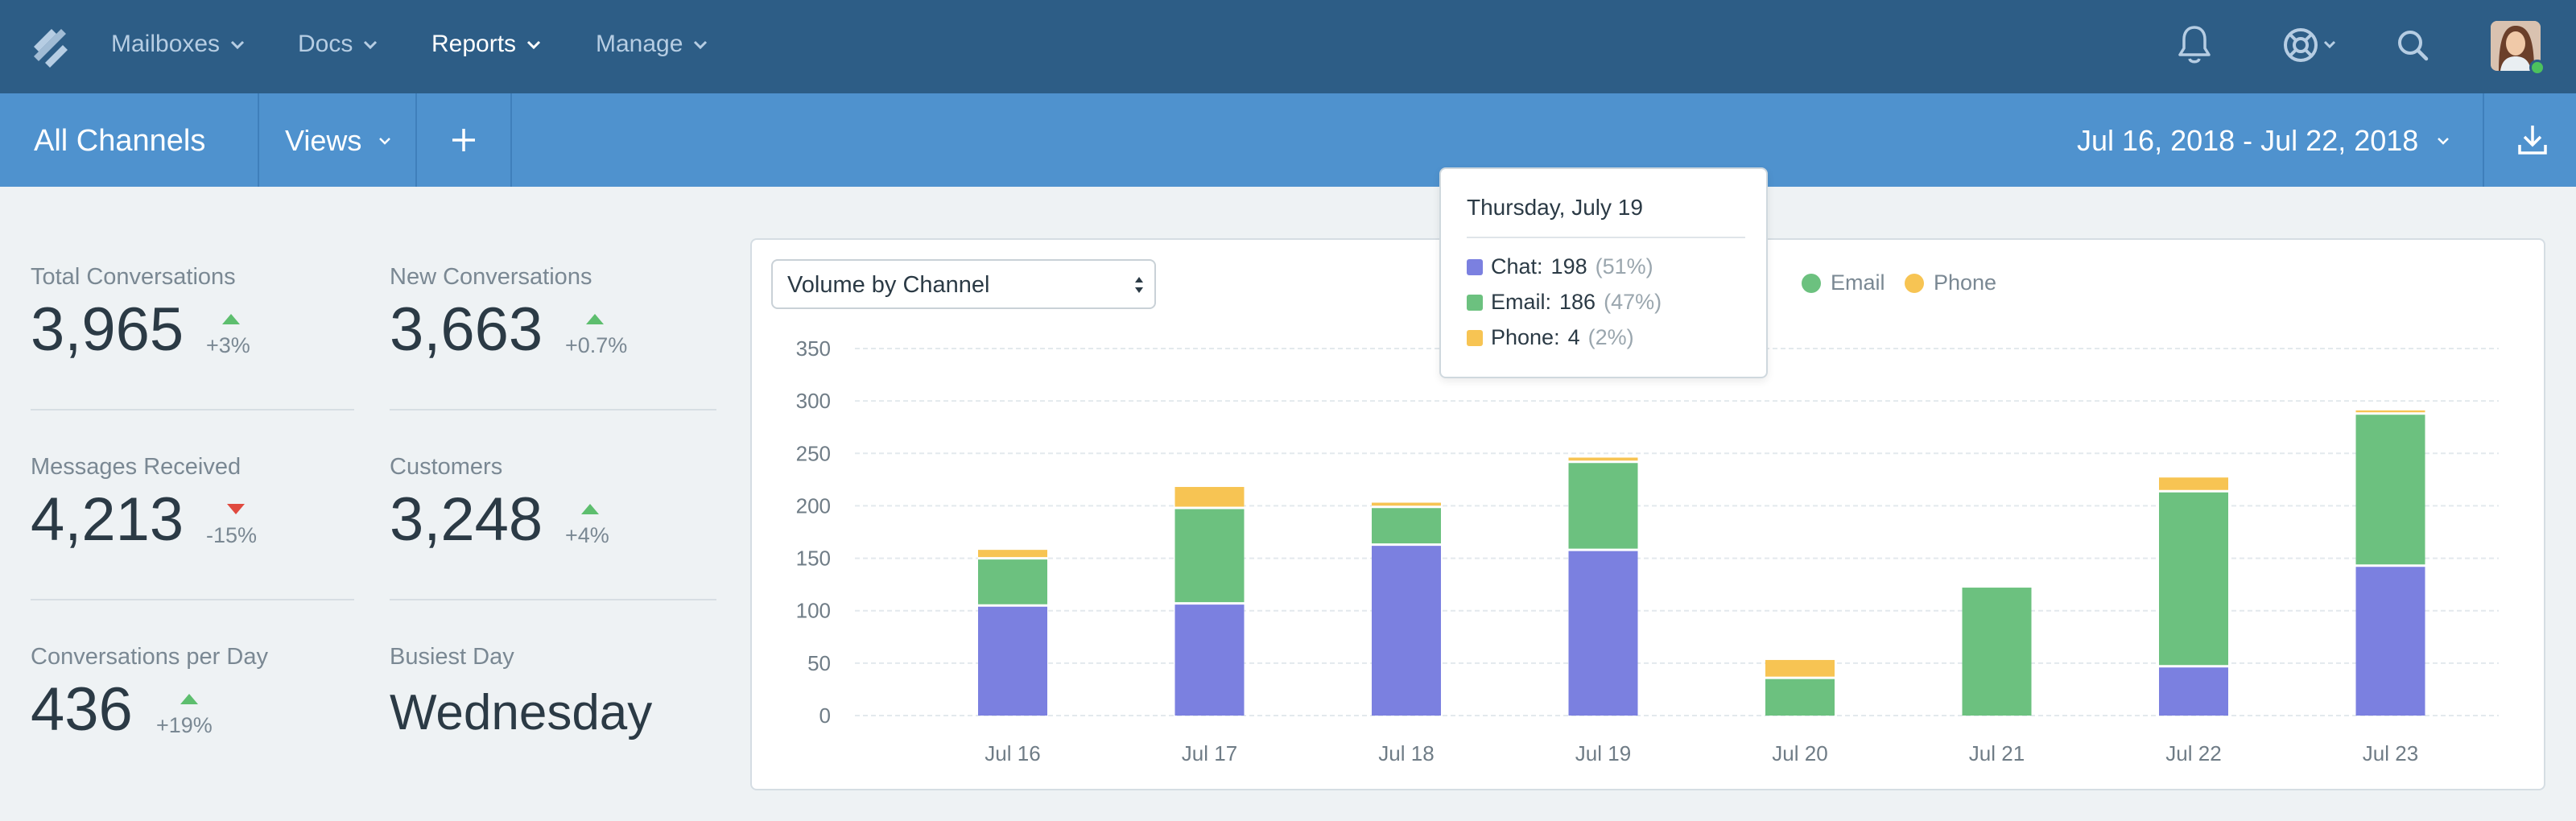  What do you see at coordinates (50, 46) in the screenshot?
I see `helpscout-logo-icon` at bounding box center [50, 46].